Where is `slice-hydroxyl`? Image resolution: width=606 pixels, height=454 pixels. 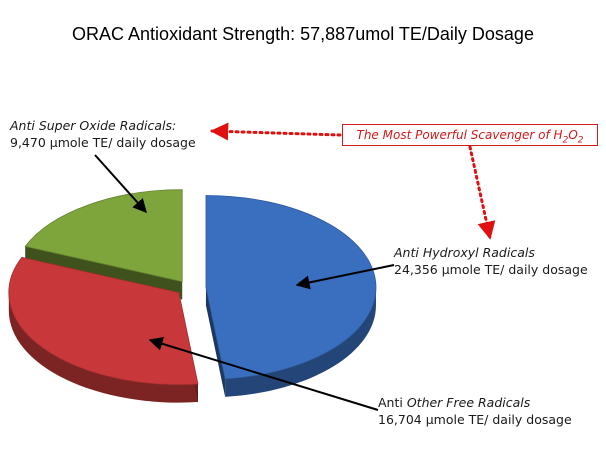
slice-hydroxyl is located at coordinates (291, 287).